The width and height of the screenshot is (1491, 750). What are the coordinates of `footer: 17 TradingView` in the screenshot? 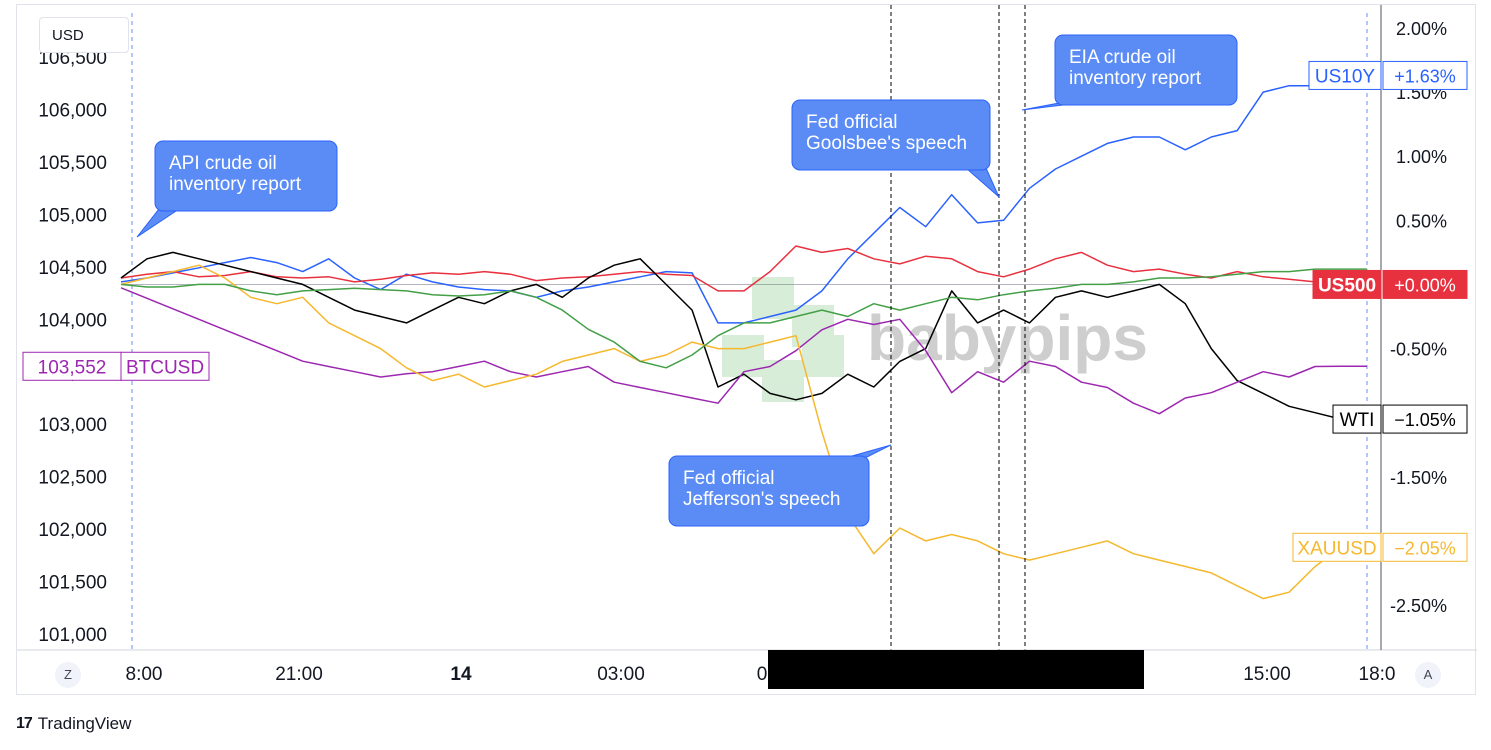 It's located at (73, 724).